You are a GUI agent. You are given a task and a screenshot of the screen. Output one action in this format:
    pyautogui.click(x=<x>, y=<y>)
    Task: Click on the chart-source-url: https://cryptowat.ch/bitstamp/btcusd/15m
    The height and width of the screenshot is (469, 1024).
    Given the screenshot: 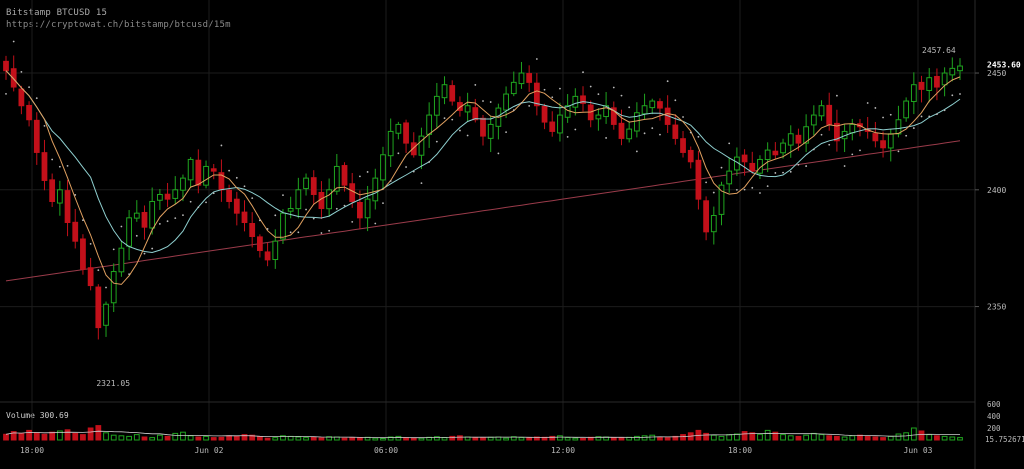 What is the action you would take?
    pyautogui.click(x=118, y=25)
    